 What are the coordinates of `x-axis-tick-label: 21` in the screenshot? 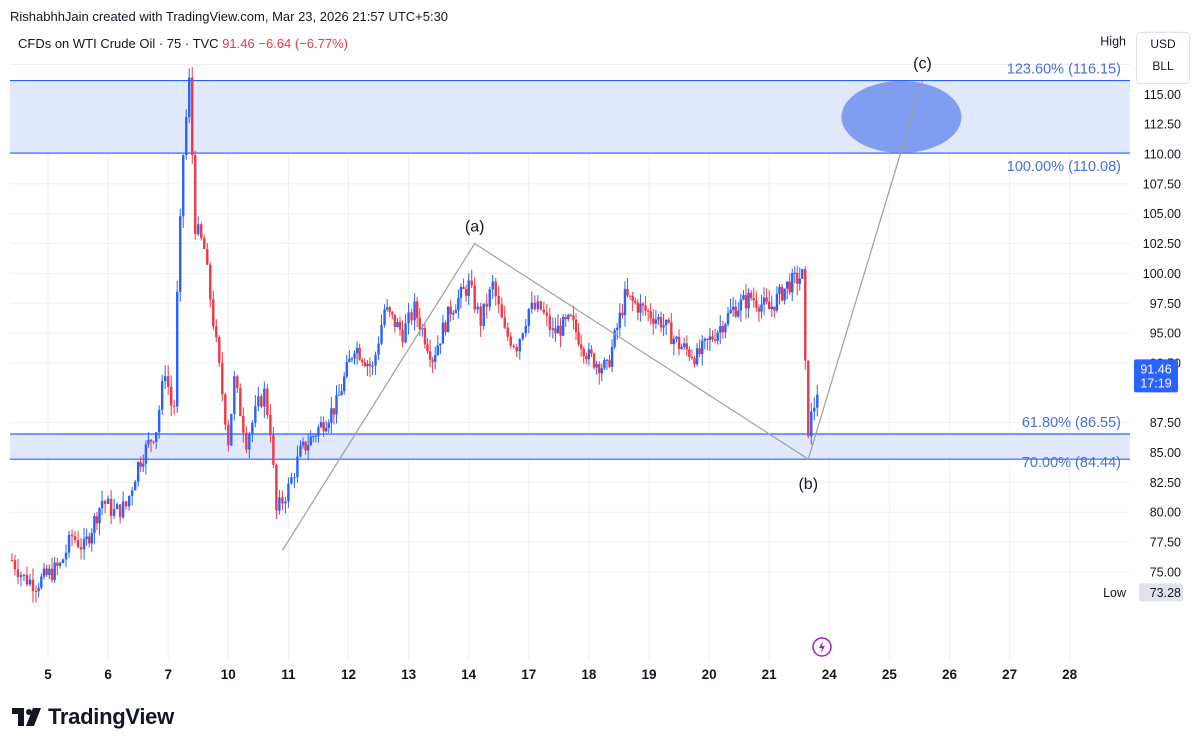 It's located at (770, 674).